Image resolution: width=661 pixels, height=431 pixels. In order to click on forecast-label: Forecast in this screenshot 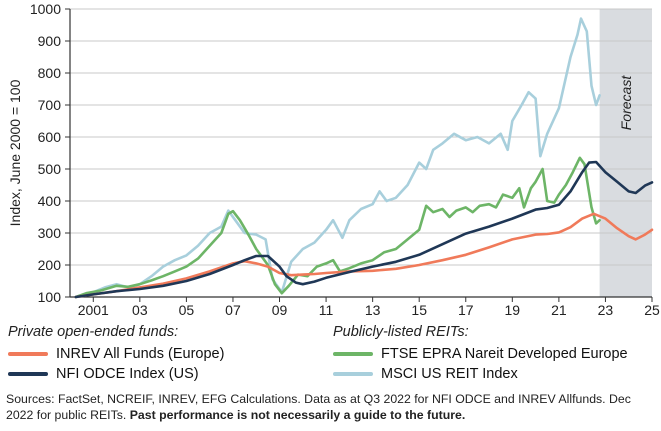, I will do `click(626, 103)`.